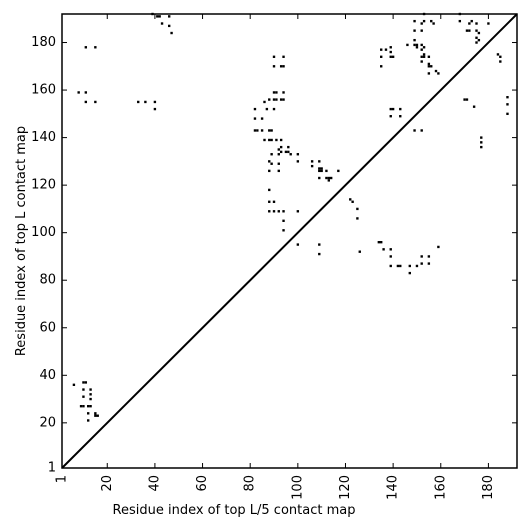 The height and width of the screenshot is (531, 531). What do you see at coordinates (202, 483) in the screenshot?
I see `x-tick-label: 60` at bounding box center [202, 483].